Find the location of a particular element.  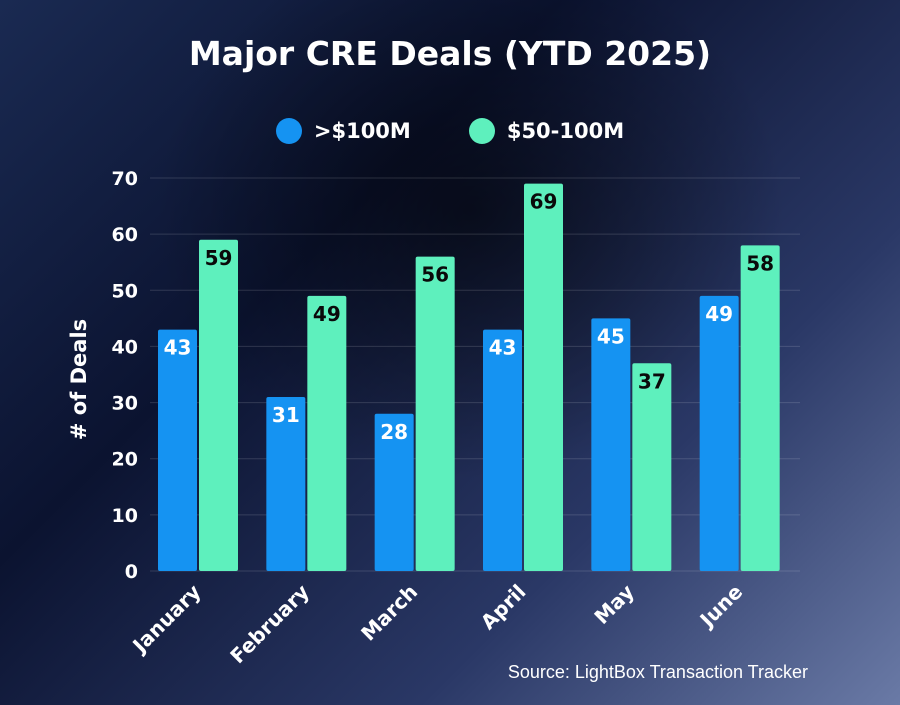

source-note: Source: LightBox Transaction Tracker is located at coordinates (657, 672).